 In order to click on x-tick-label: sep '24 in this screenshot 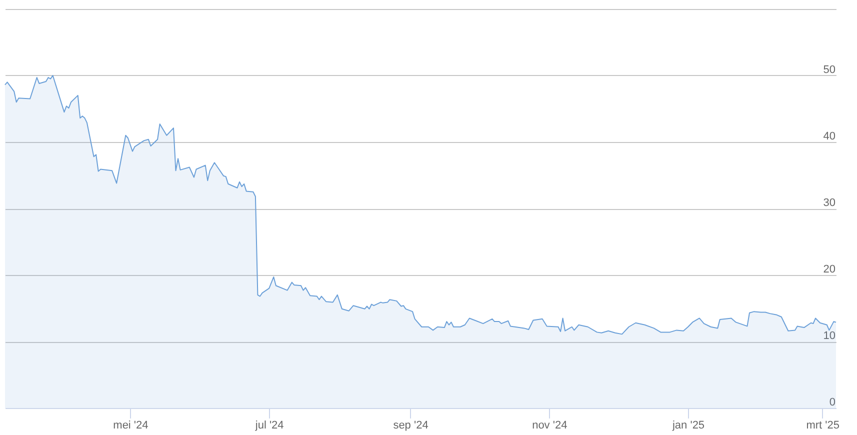, I will do `click(410, 426)`.